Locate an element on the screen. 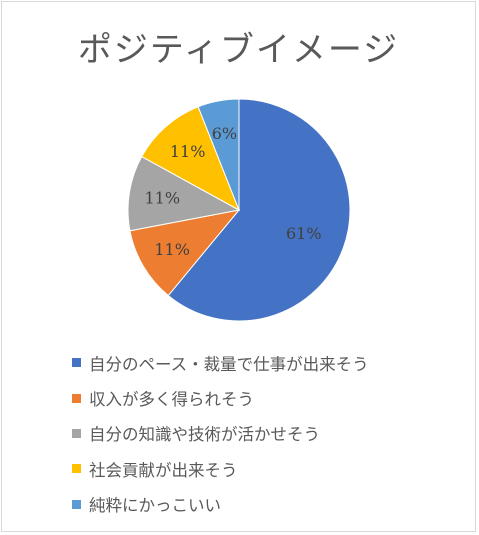 The image size is (479, 535). slice-label-2: 11% is located at coordinates (172, 249).